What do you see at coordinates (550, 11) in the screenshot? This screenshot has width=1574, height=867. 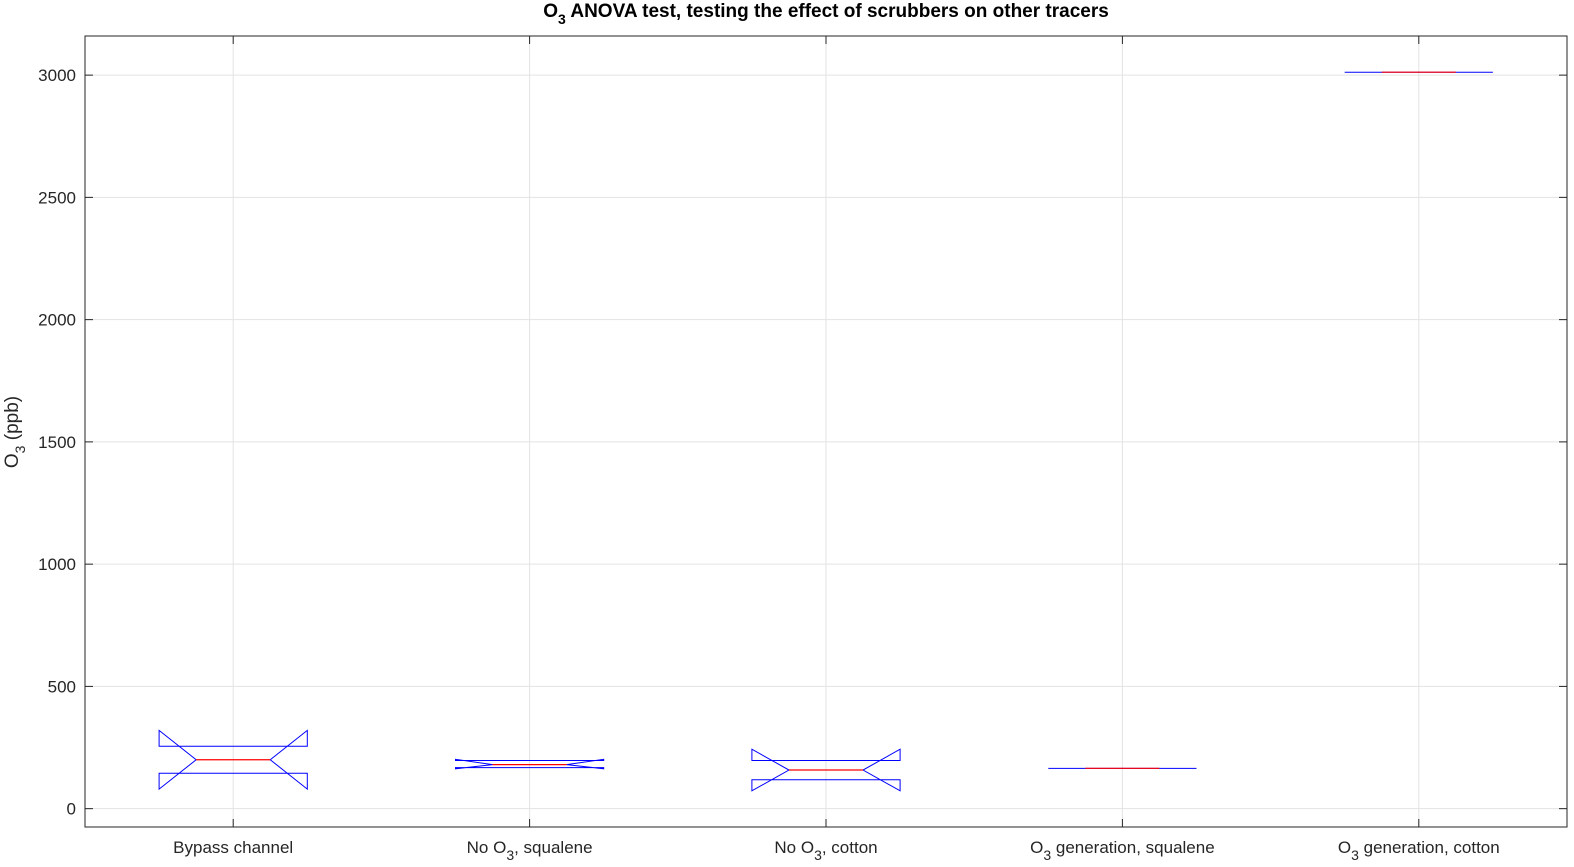 I see `title-prefix: O` at bounding box center [550, 11].